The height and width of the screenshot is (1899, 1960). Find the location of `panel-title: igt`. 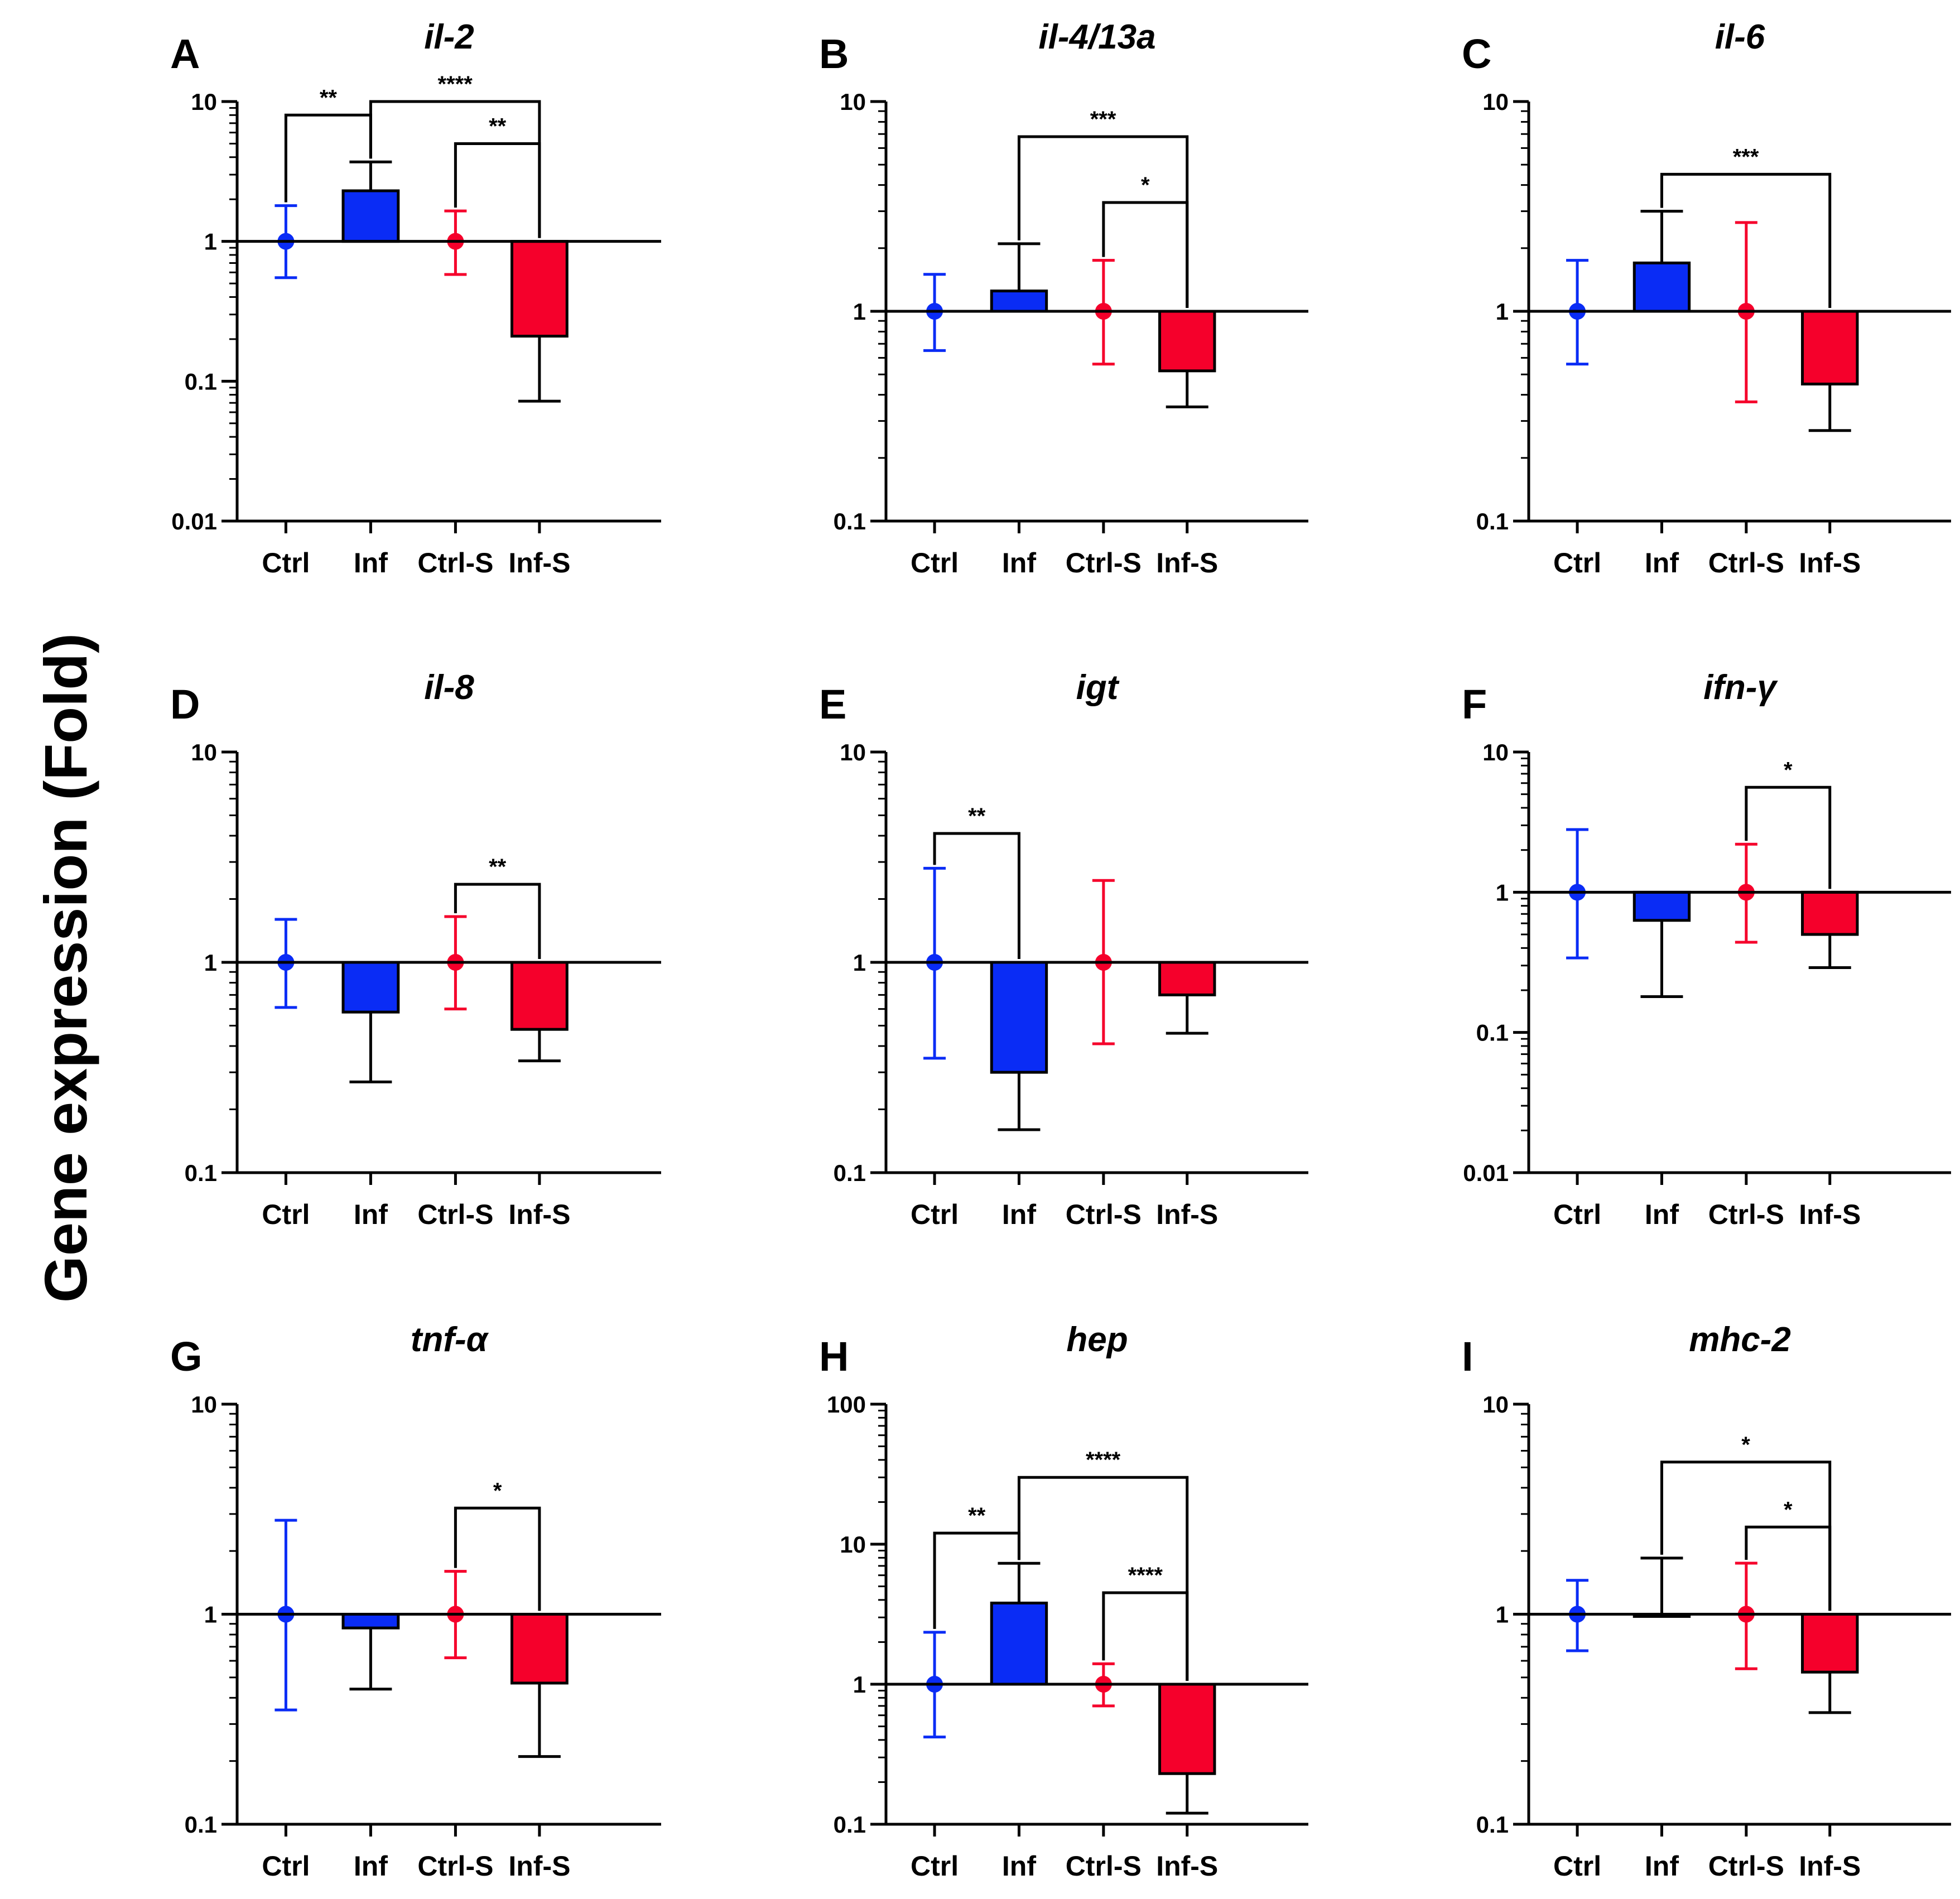

panel-title: igt is located at coordinates (1098, 687).